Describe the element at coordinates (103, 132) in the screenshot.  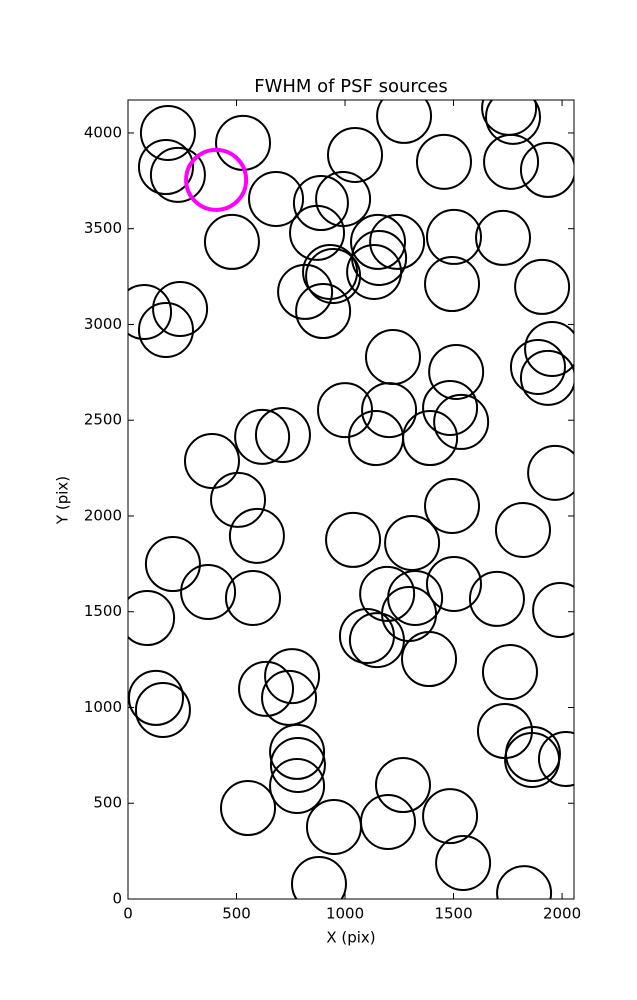
I see `y-tick-label: 4000` at that location.